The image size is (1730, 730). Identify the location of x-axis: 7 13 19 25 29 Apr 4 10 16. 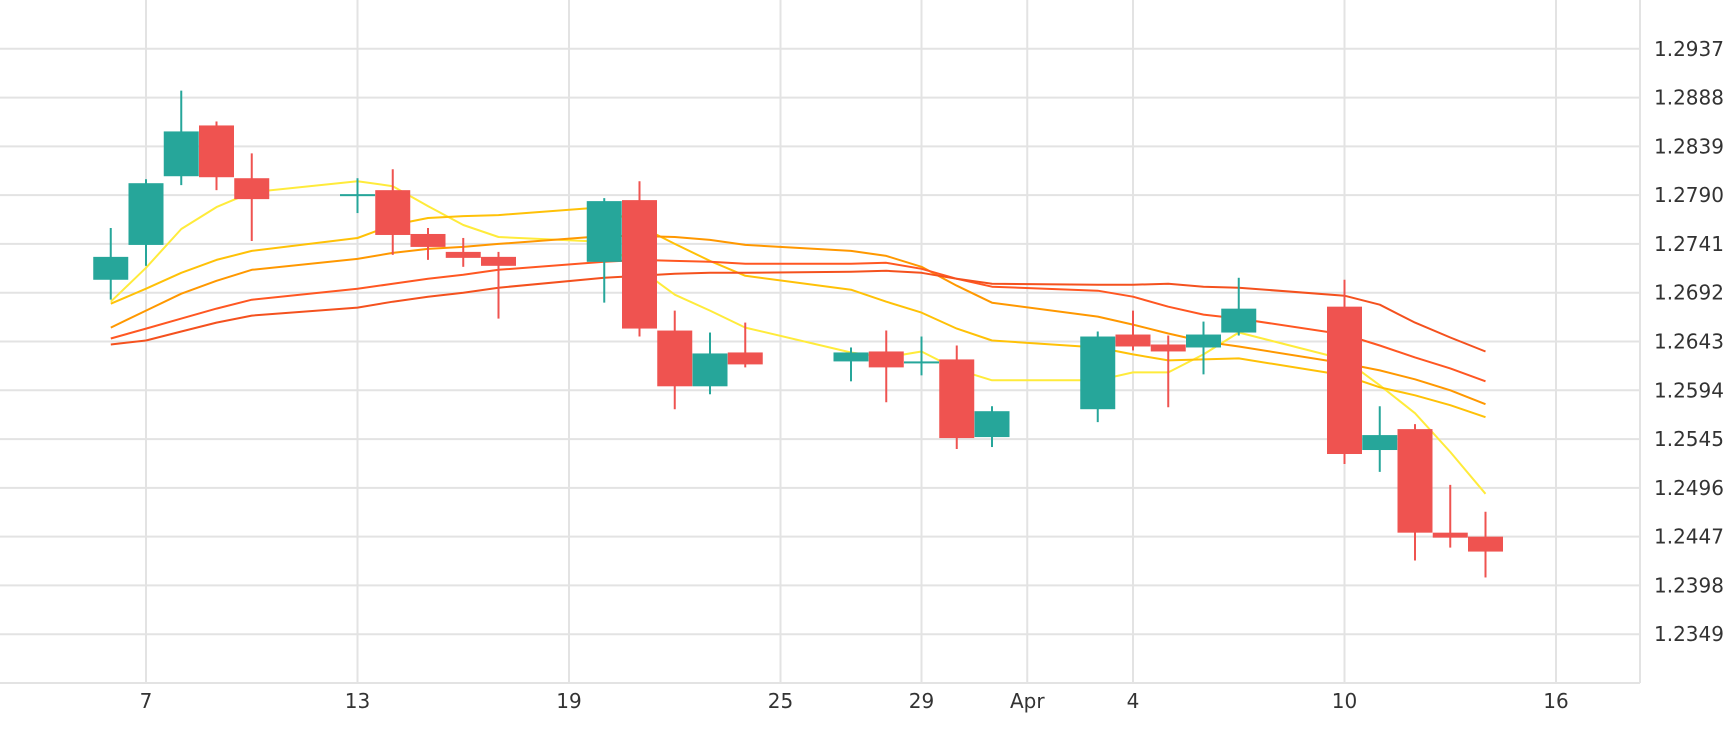
(854, 701).